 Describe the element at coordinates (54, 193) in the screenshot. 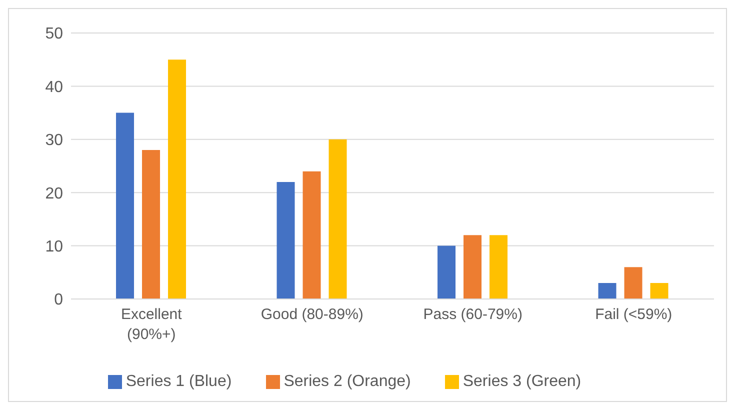

I see `y-tick-label: 20` at that location.